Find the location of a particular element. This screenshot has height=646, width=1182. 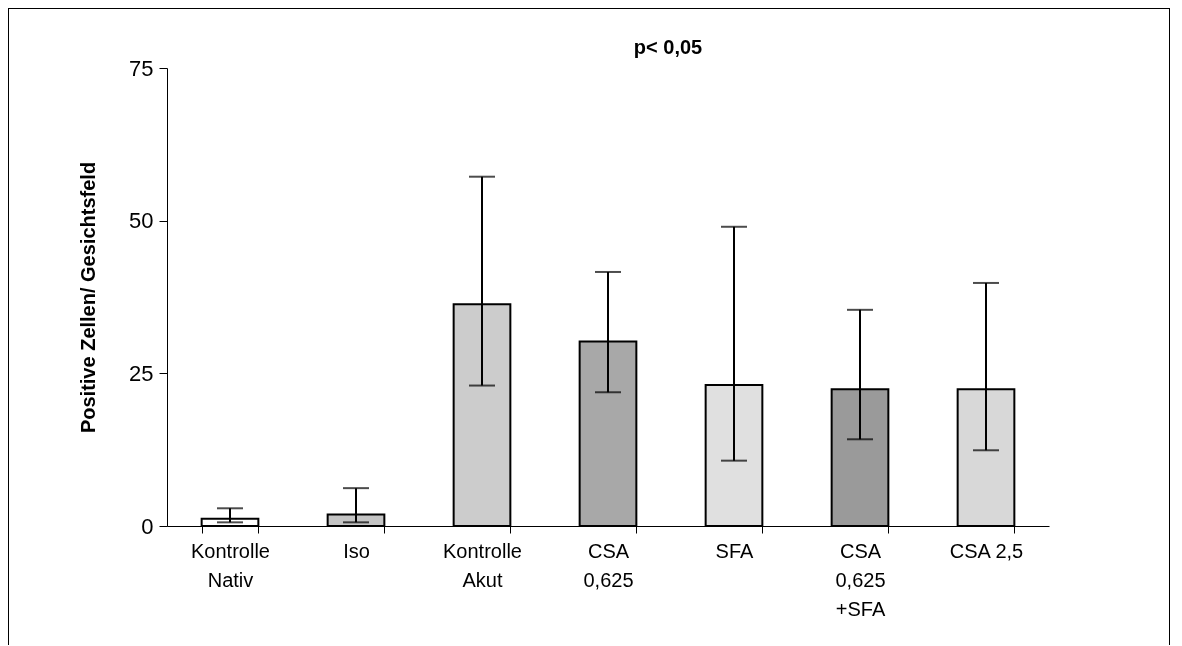

y-axis-title: Positive Zellen/ Gesichtsfeld is located at coordinates (88, 297).